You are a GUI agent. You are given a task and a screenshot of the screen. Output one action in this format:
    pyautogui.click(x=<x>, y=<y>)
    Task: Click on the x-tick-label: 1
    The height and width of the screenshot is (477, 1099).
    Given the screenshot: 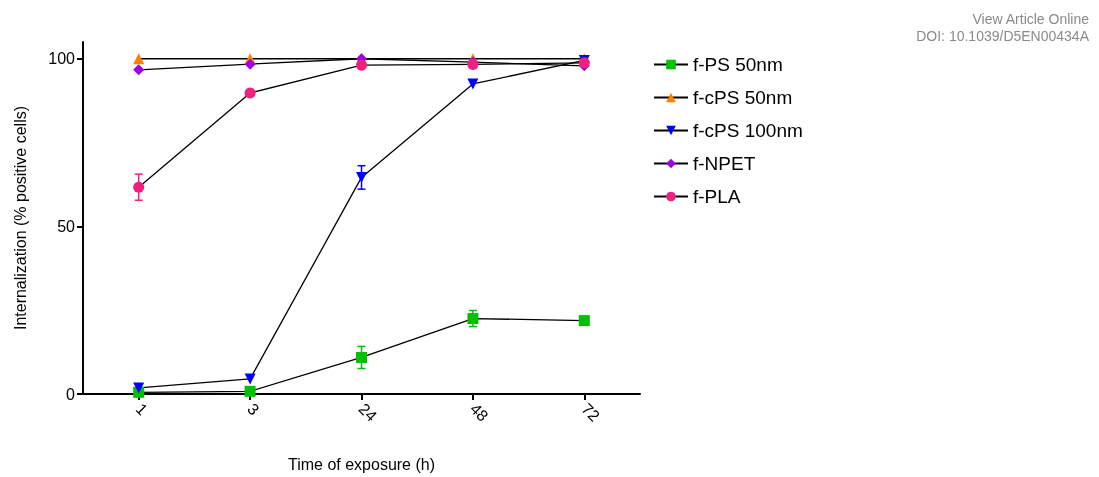 What is the action you would take?
    pyautogui.click(x=142, y=409)
    